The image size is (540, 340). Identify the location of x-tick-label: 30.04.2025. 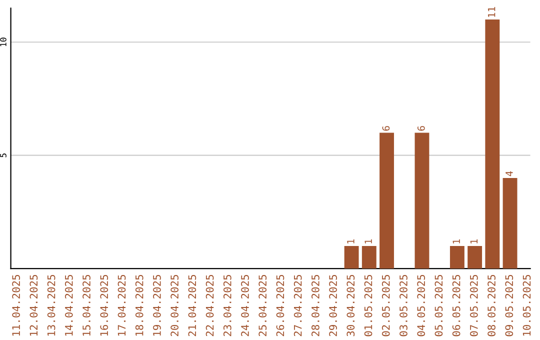
(350, 305).